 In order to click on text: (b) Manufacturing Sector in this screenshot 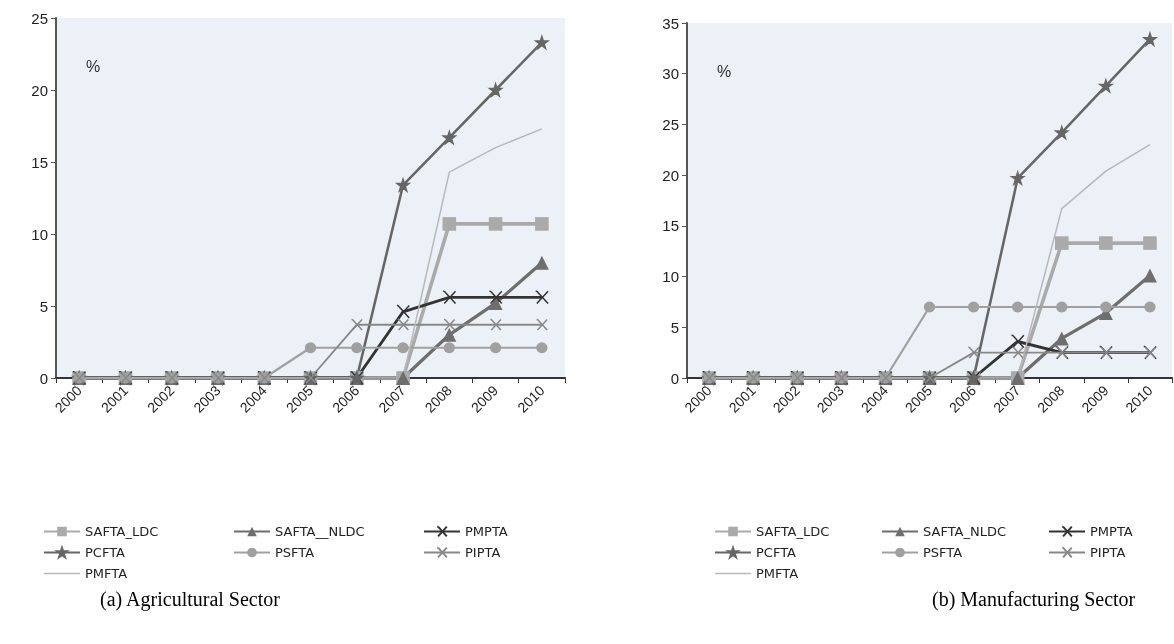, I will do `click(1034, 599)`.